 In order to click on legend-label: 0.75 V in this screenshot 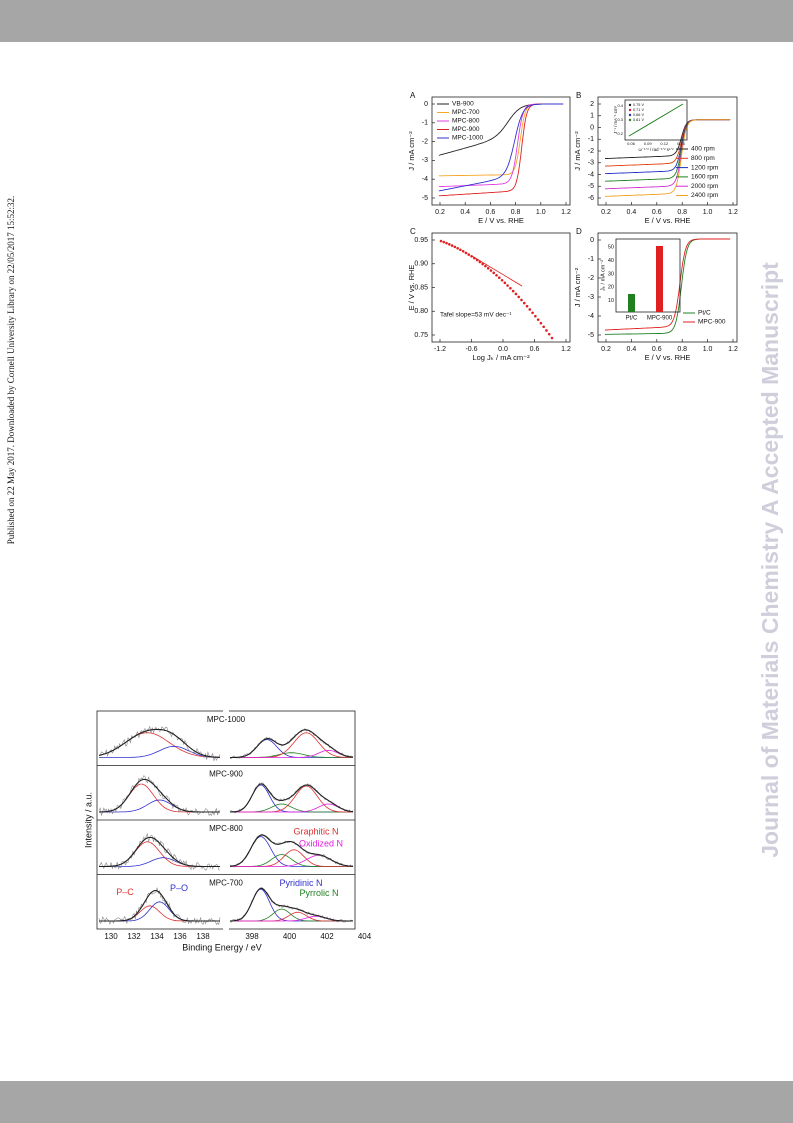, I will do `click(638, 105)`.